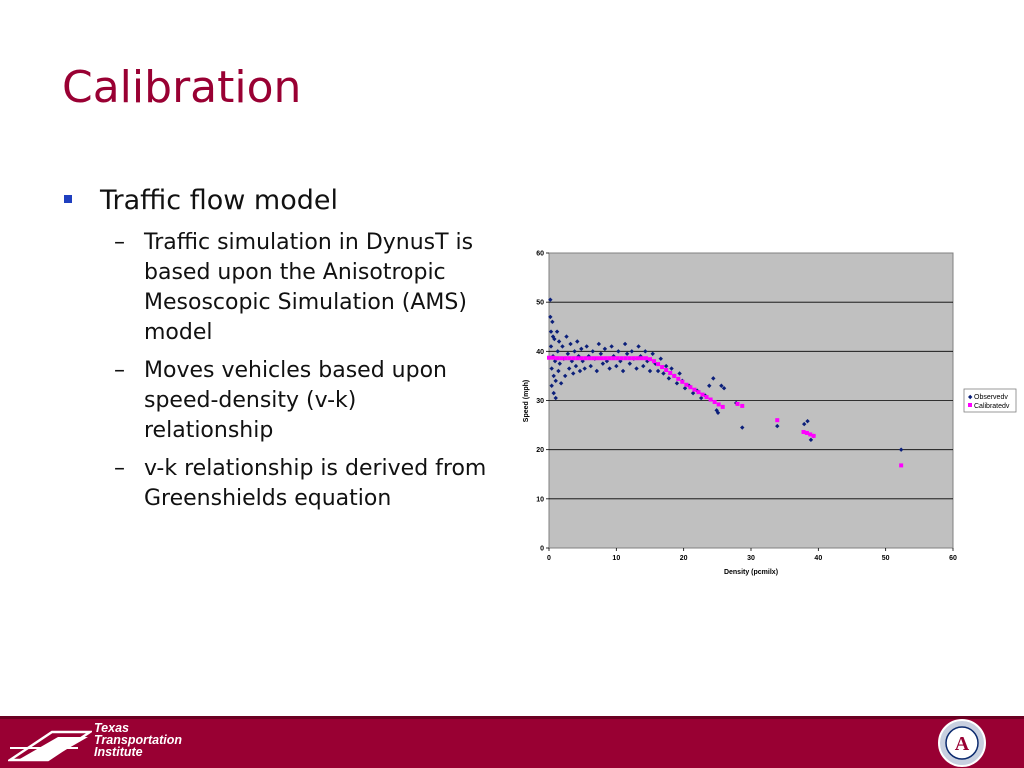 Image resolution: width=1024 pixels, height=768 pixels. I want to click on legend-label-observed: Observedv, so click(991, 397).